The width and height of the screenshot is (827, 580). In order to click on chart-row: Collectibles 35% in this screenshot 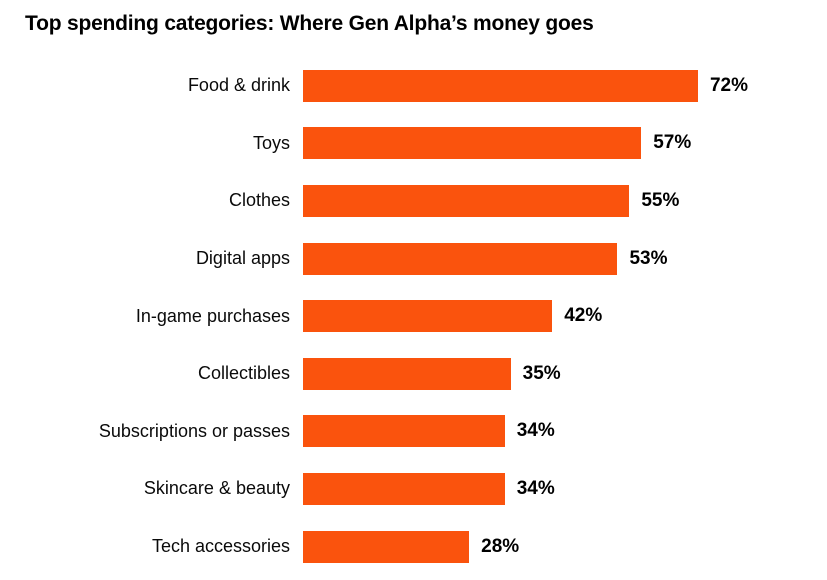, I will do `click(426, 374)`.